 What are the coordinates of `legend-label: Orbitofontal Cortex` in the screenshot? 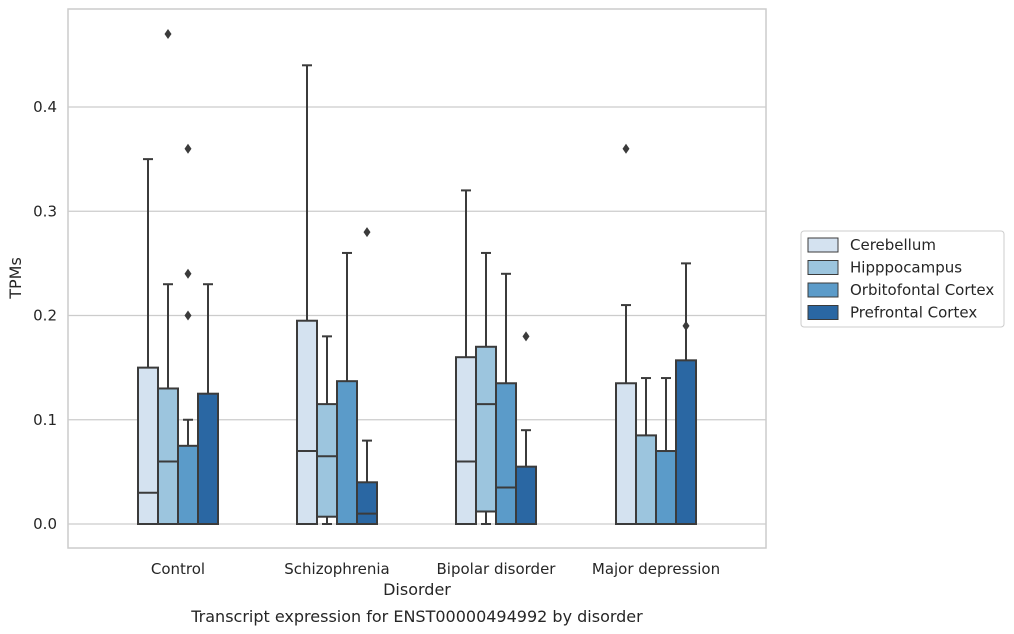 It's located at (922, 290).